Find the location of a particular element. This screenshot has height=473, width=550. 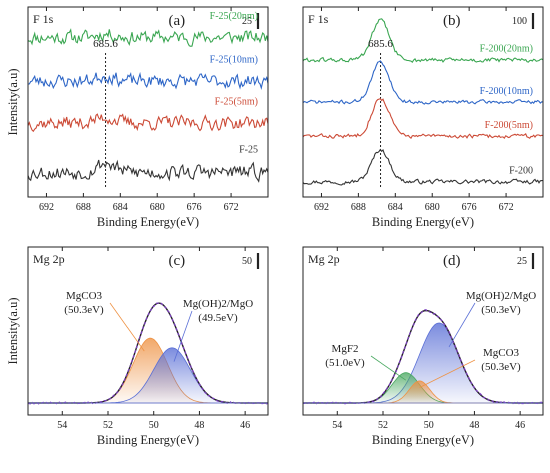

series-label: F-200(20nm) is located at coordinates (506, 49).